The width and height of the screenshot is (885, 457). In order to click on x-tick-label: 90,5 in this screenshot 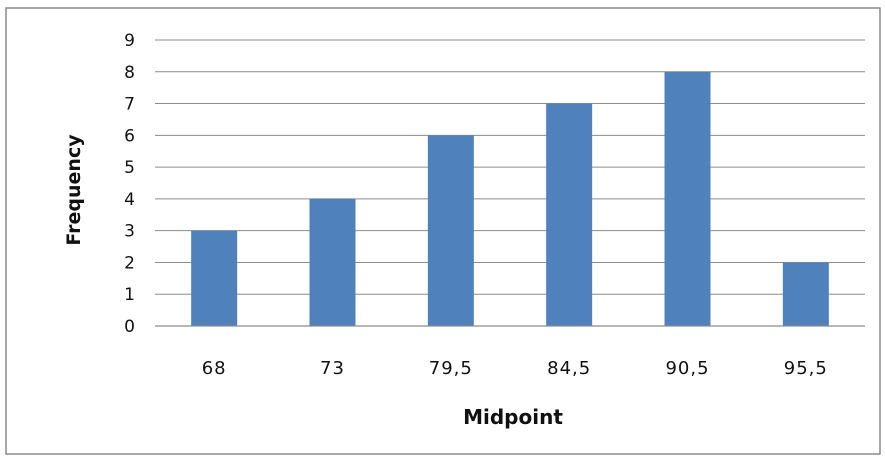, I will do `click(687, 368)`.